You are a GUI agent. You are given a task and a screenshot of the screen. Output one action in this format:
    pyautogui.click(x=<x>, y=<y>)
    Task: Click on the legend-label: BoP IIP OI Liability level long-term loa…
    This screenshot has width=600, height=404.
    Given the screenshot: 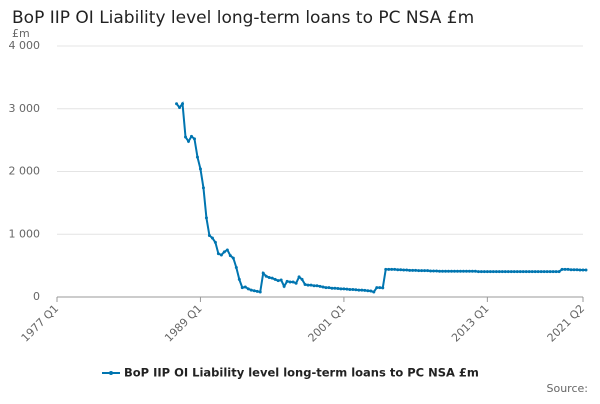 What is the action you would take?
    pyautogui.click(x=301, y=373)
    